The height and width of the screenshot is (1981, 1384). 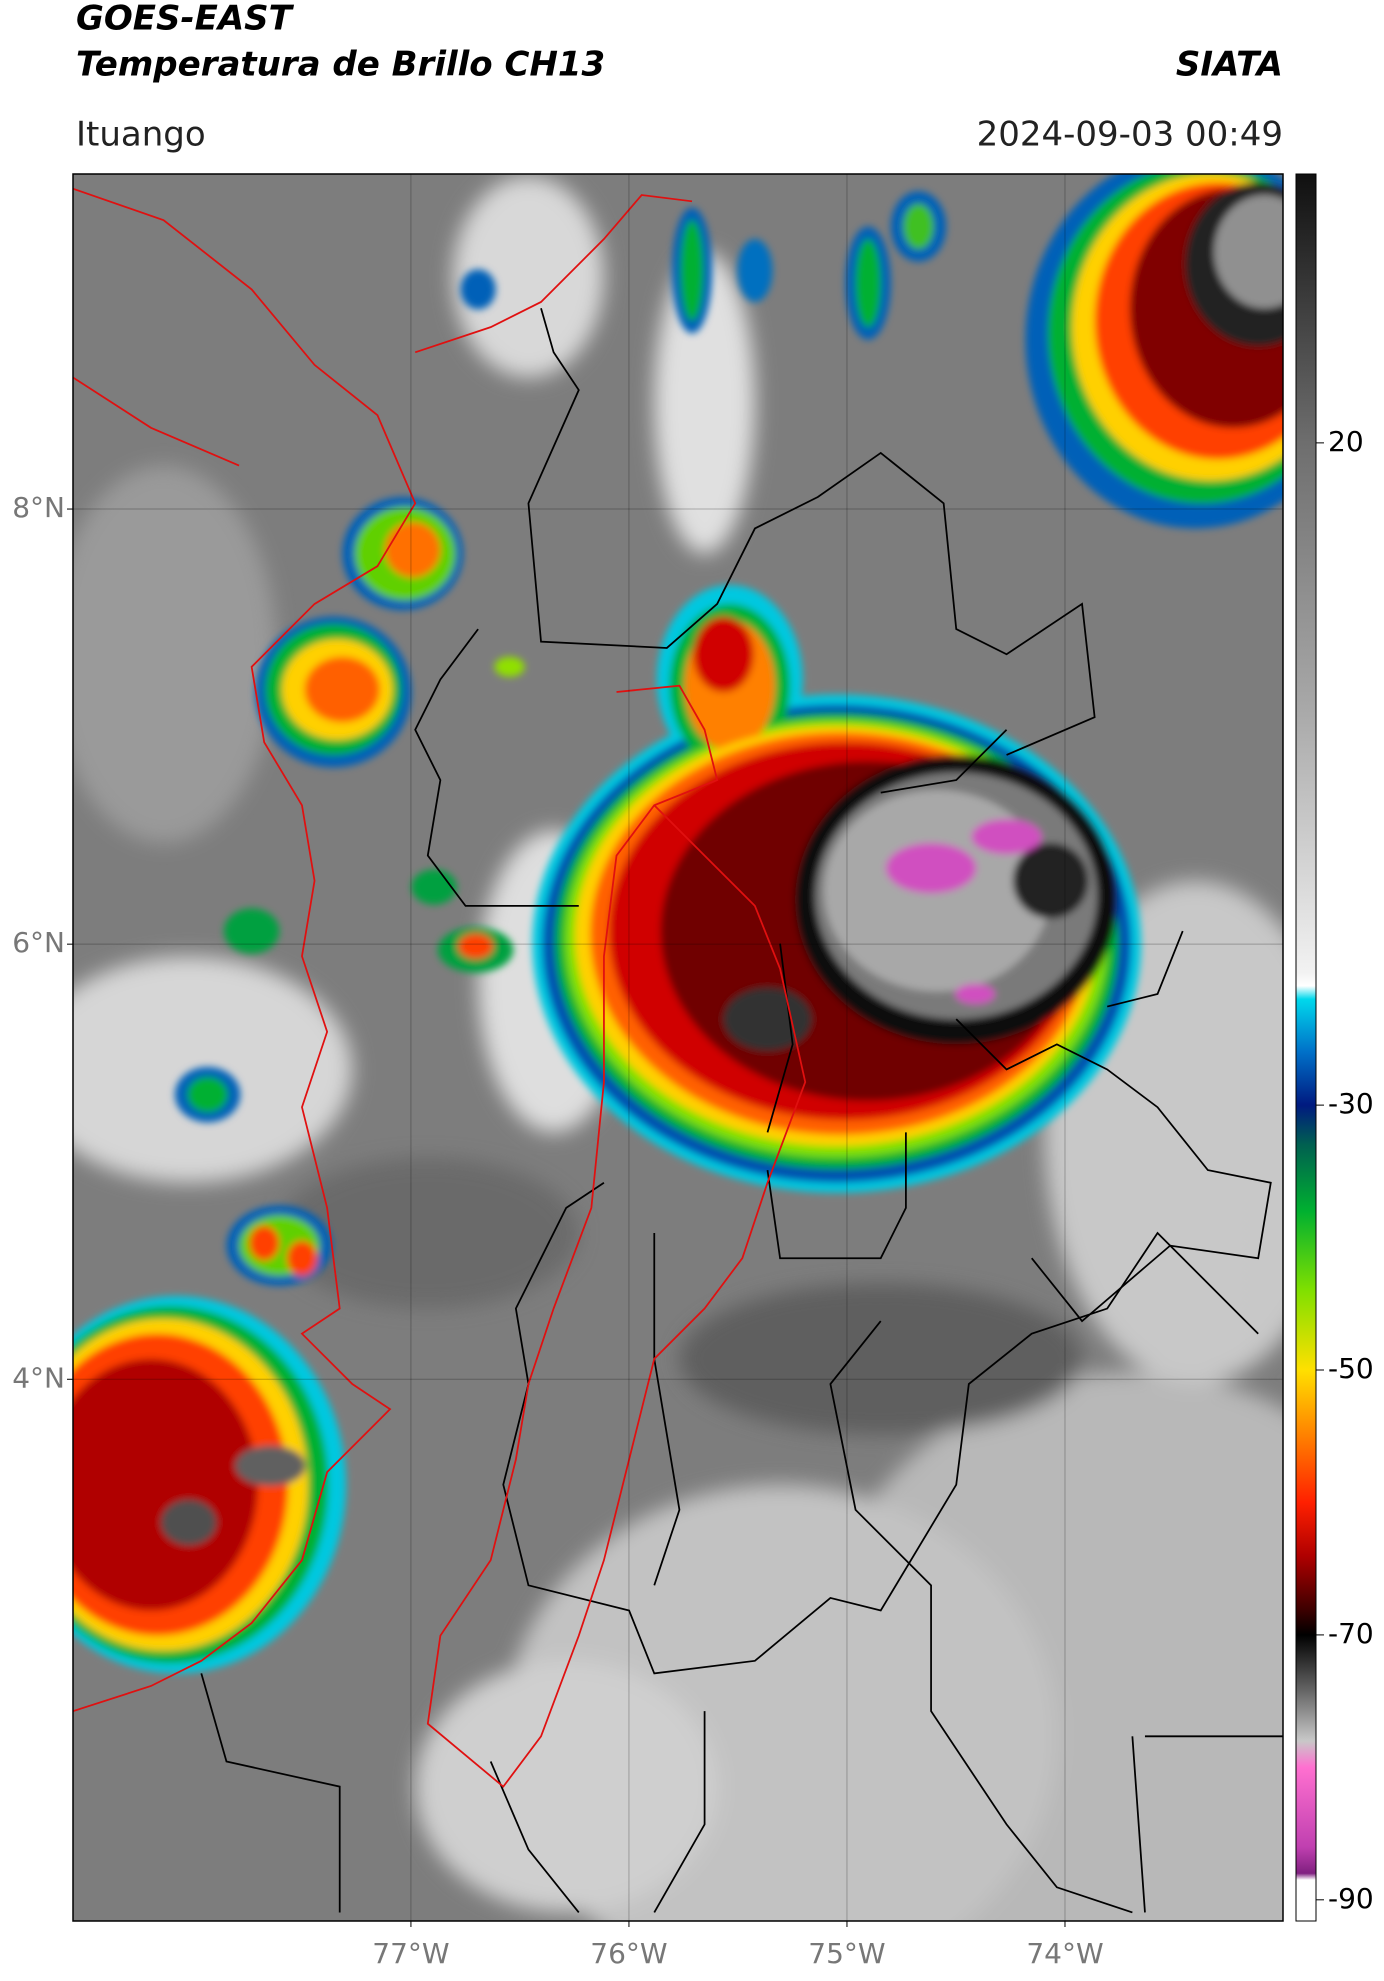 I want to click on timestamp: 2024-09-03 00:49, so click(x=1130, y=135).